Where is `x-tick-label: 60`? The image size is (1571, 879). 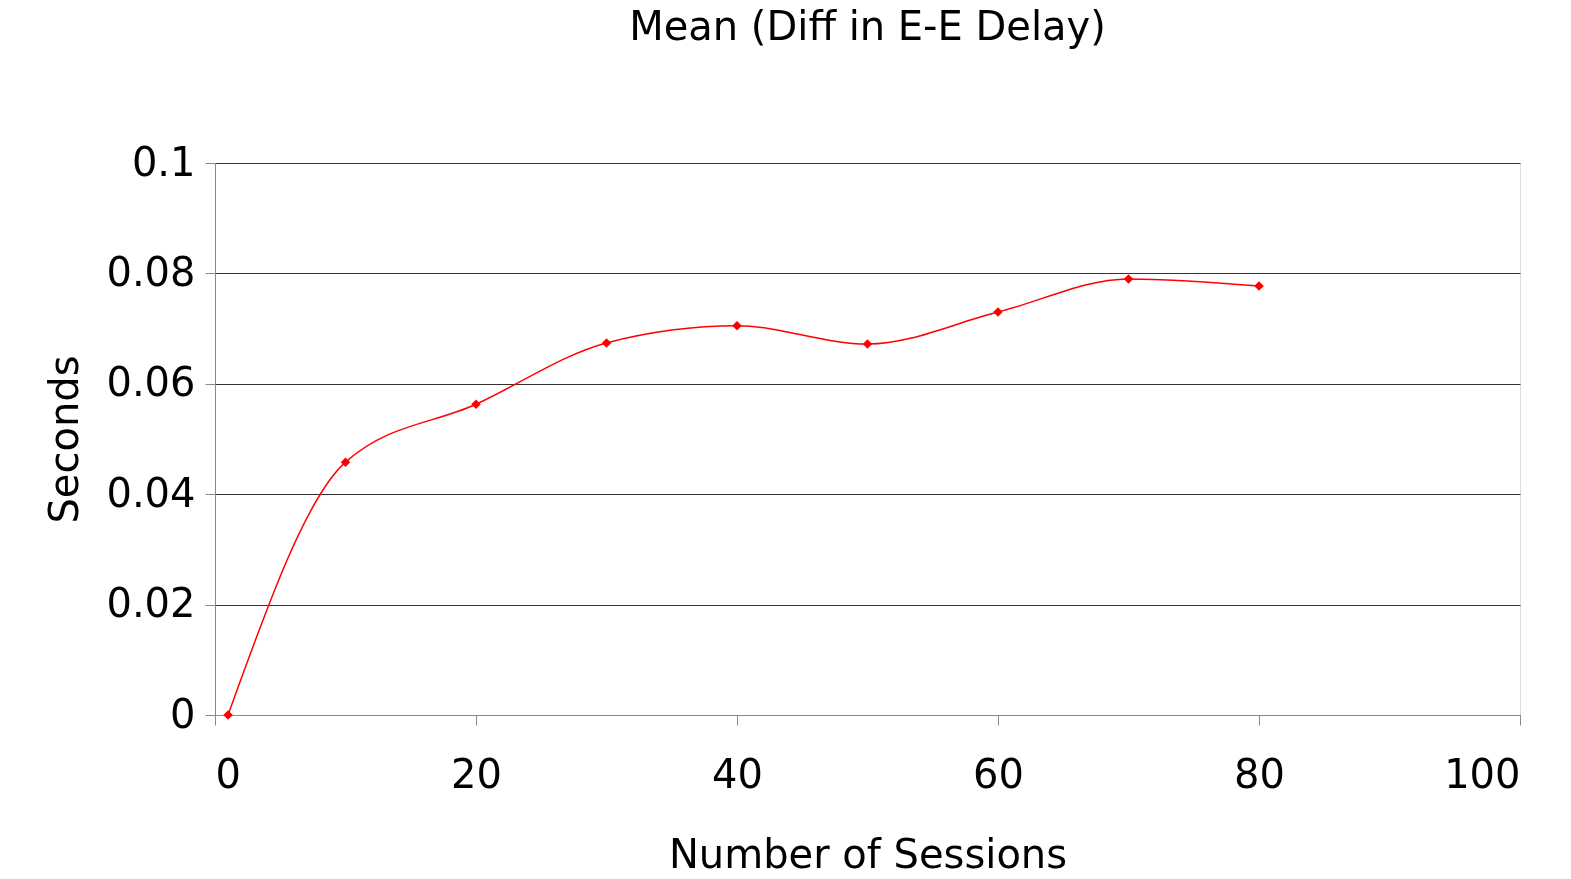 x-tick-label: 60 is located at coordinates (998, 773).